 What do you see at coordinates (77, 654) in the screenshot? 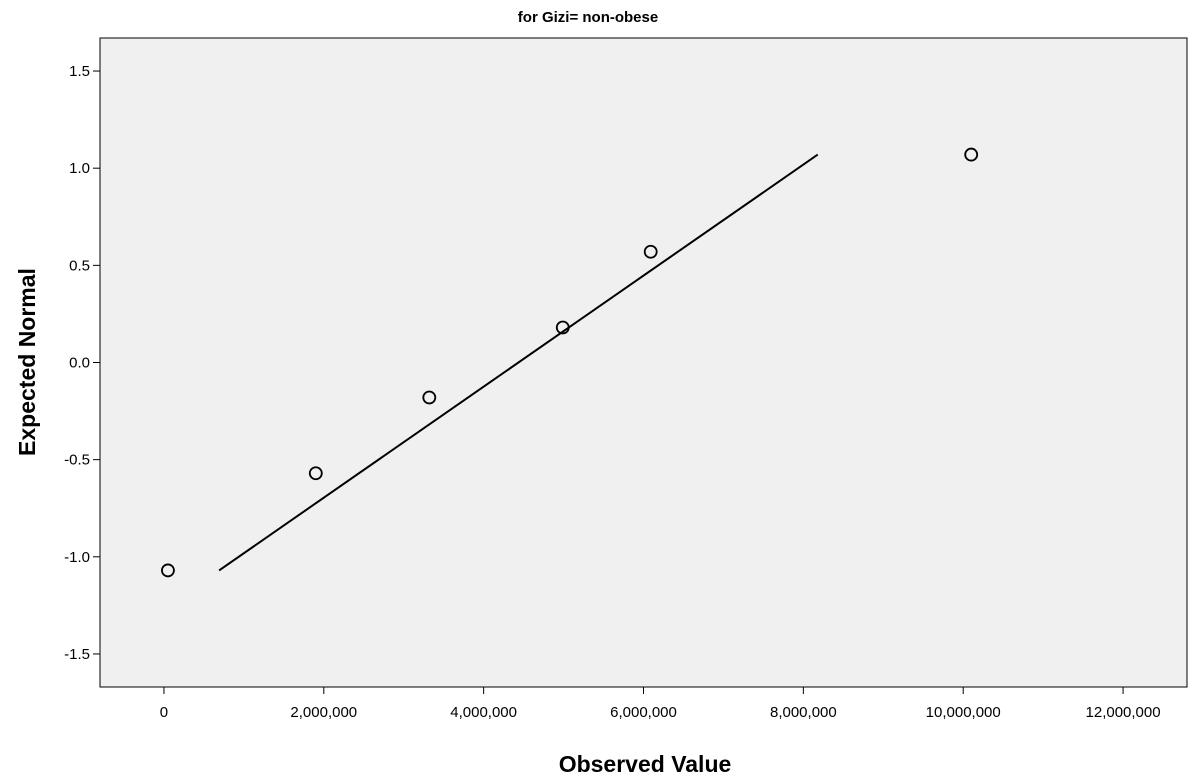
I see `y-tick-label: -1.5` at bounding box center [77, 654].